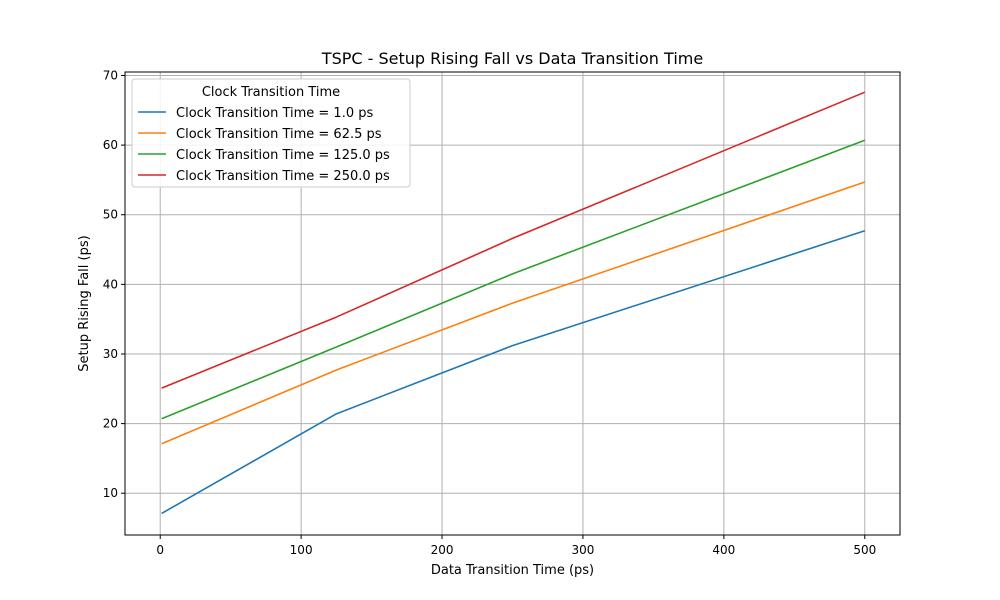  Describe the element at coordinates (110, 75) in the screenshot. I see `y-tick-label: 70` at that location.